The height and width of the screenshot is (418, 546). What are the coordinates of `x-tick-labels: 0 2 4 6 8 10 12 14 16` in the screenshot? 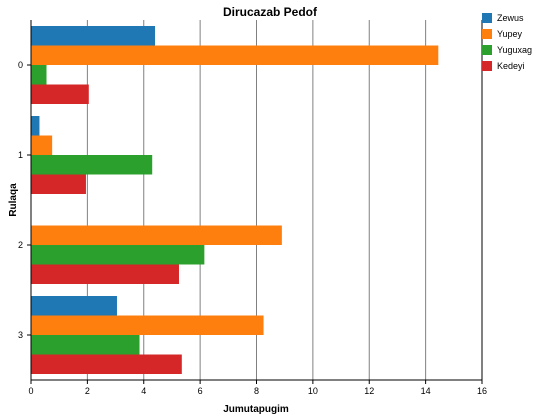 It's located at (257, 388).